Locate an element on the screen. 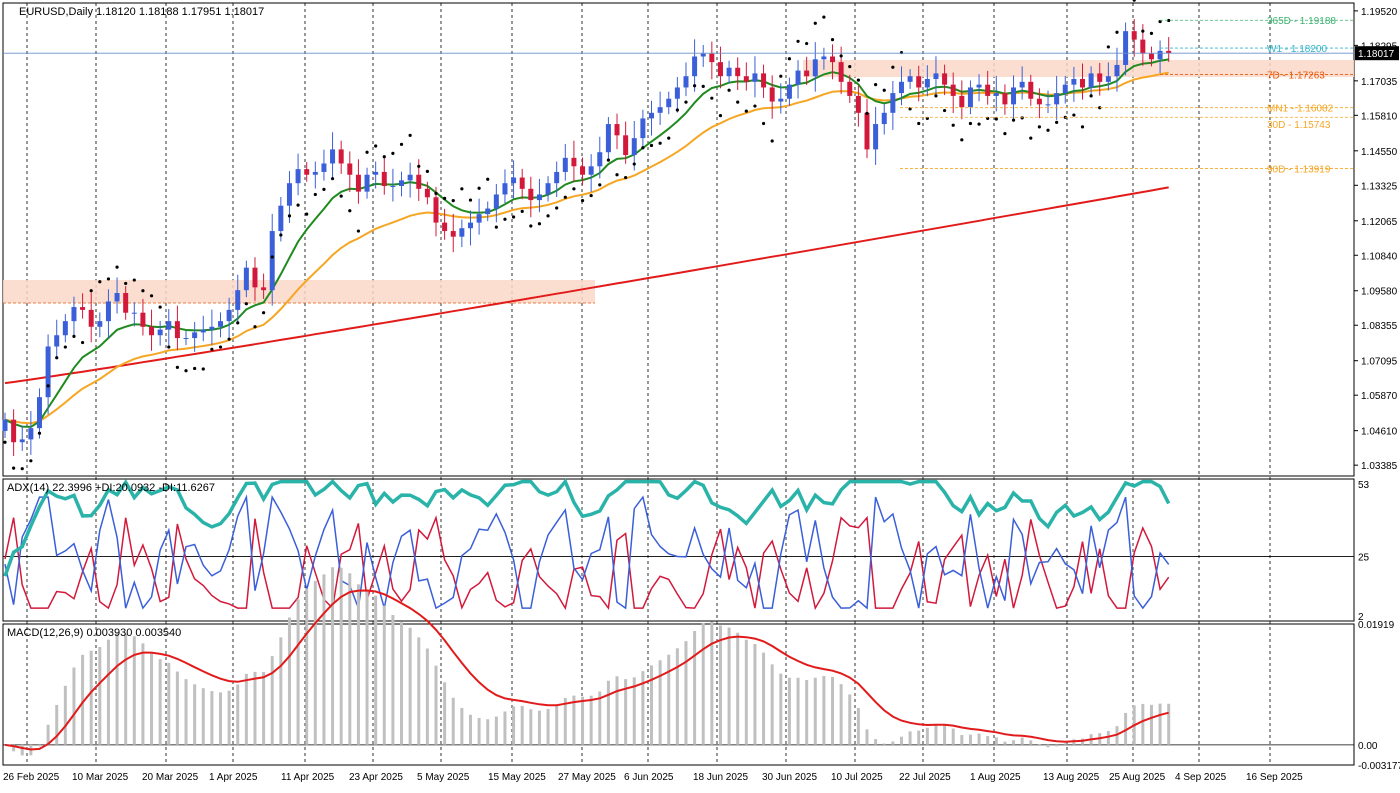 Image resolution: width=1400 pixels, height=793 pixels. date-tick-label: 26 Feb 2025 is located at coordinates (31, 777).